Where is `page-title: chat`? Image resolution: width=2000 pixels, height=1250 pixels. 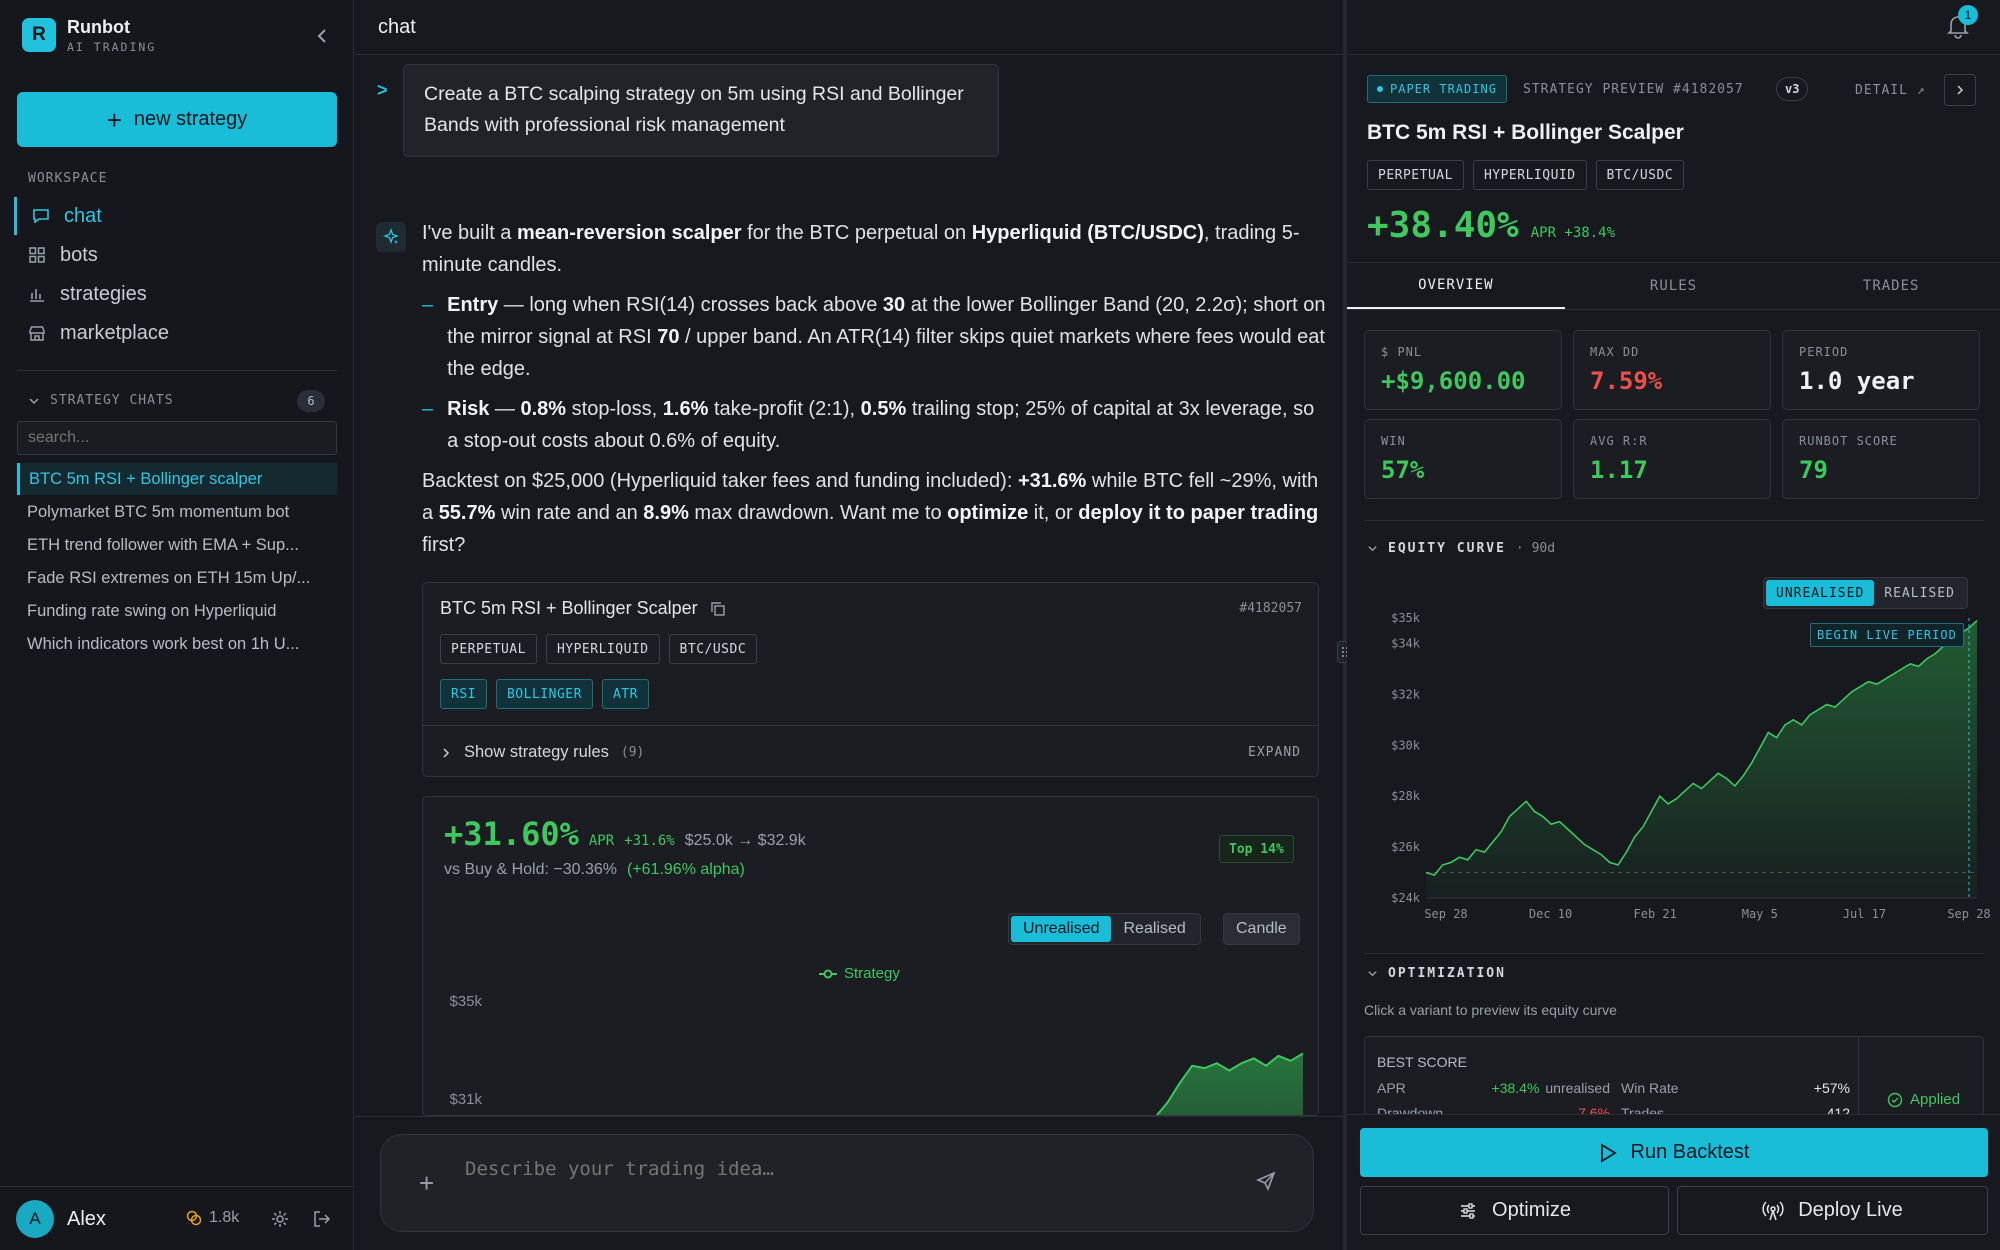 page-title: chat is located at coordinates (397, 27).